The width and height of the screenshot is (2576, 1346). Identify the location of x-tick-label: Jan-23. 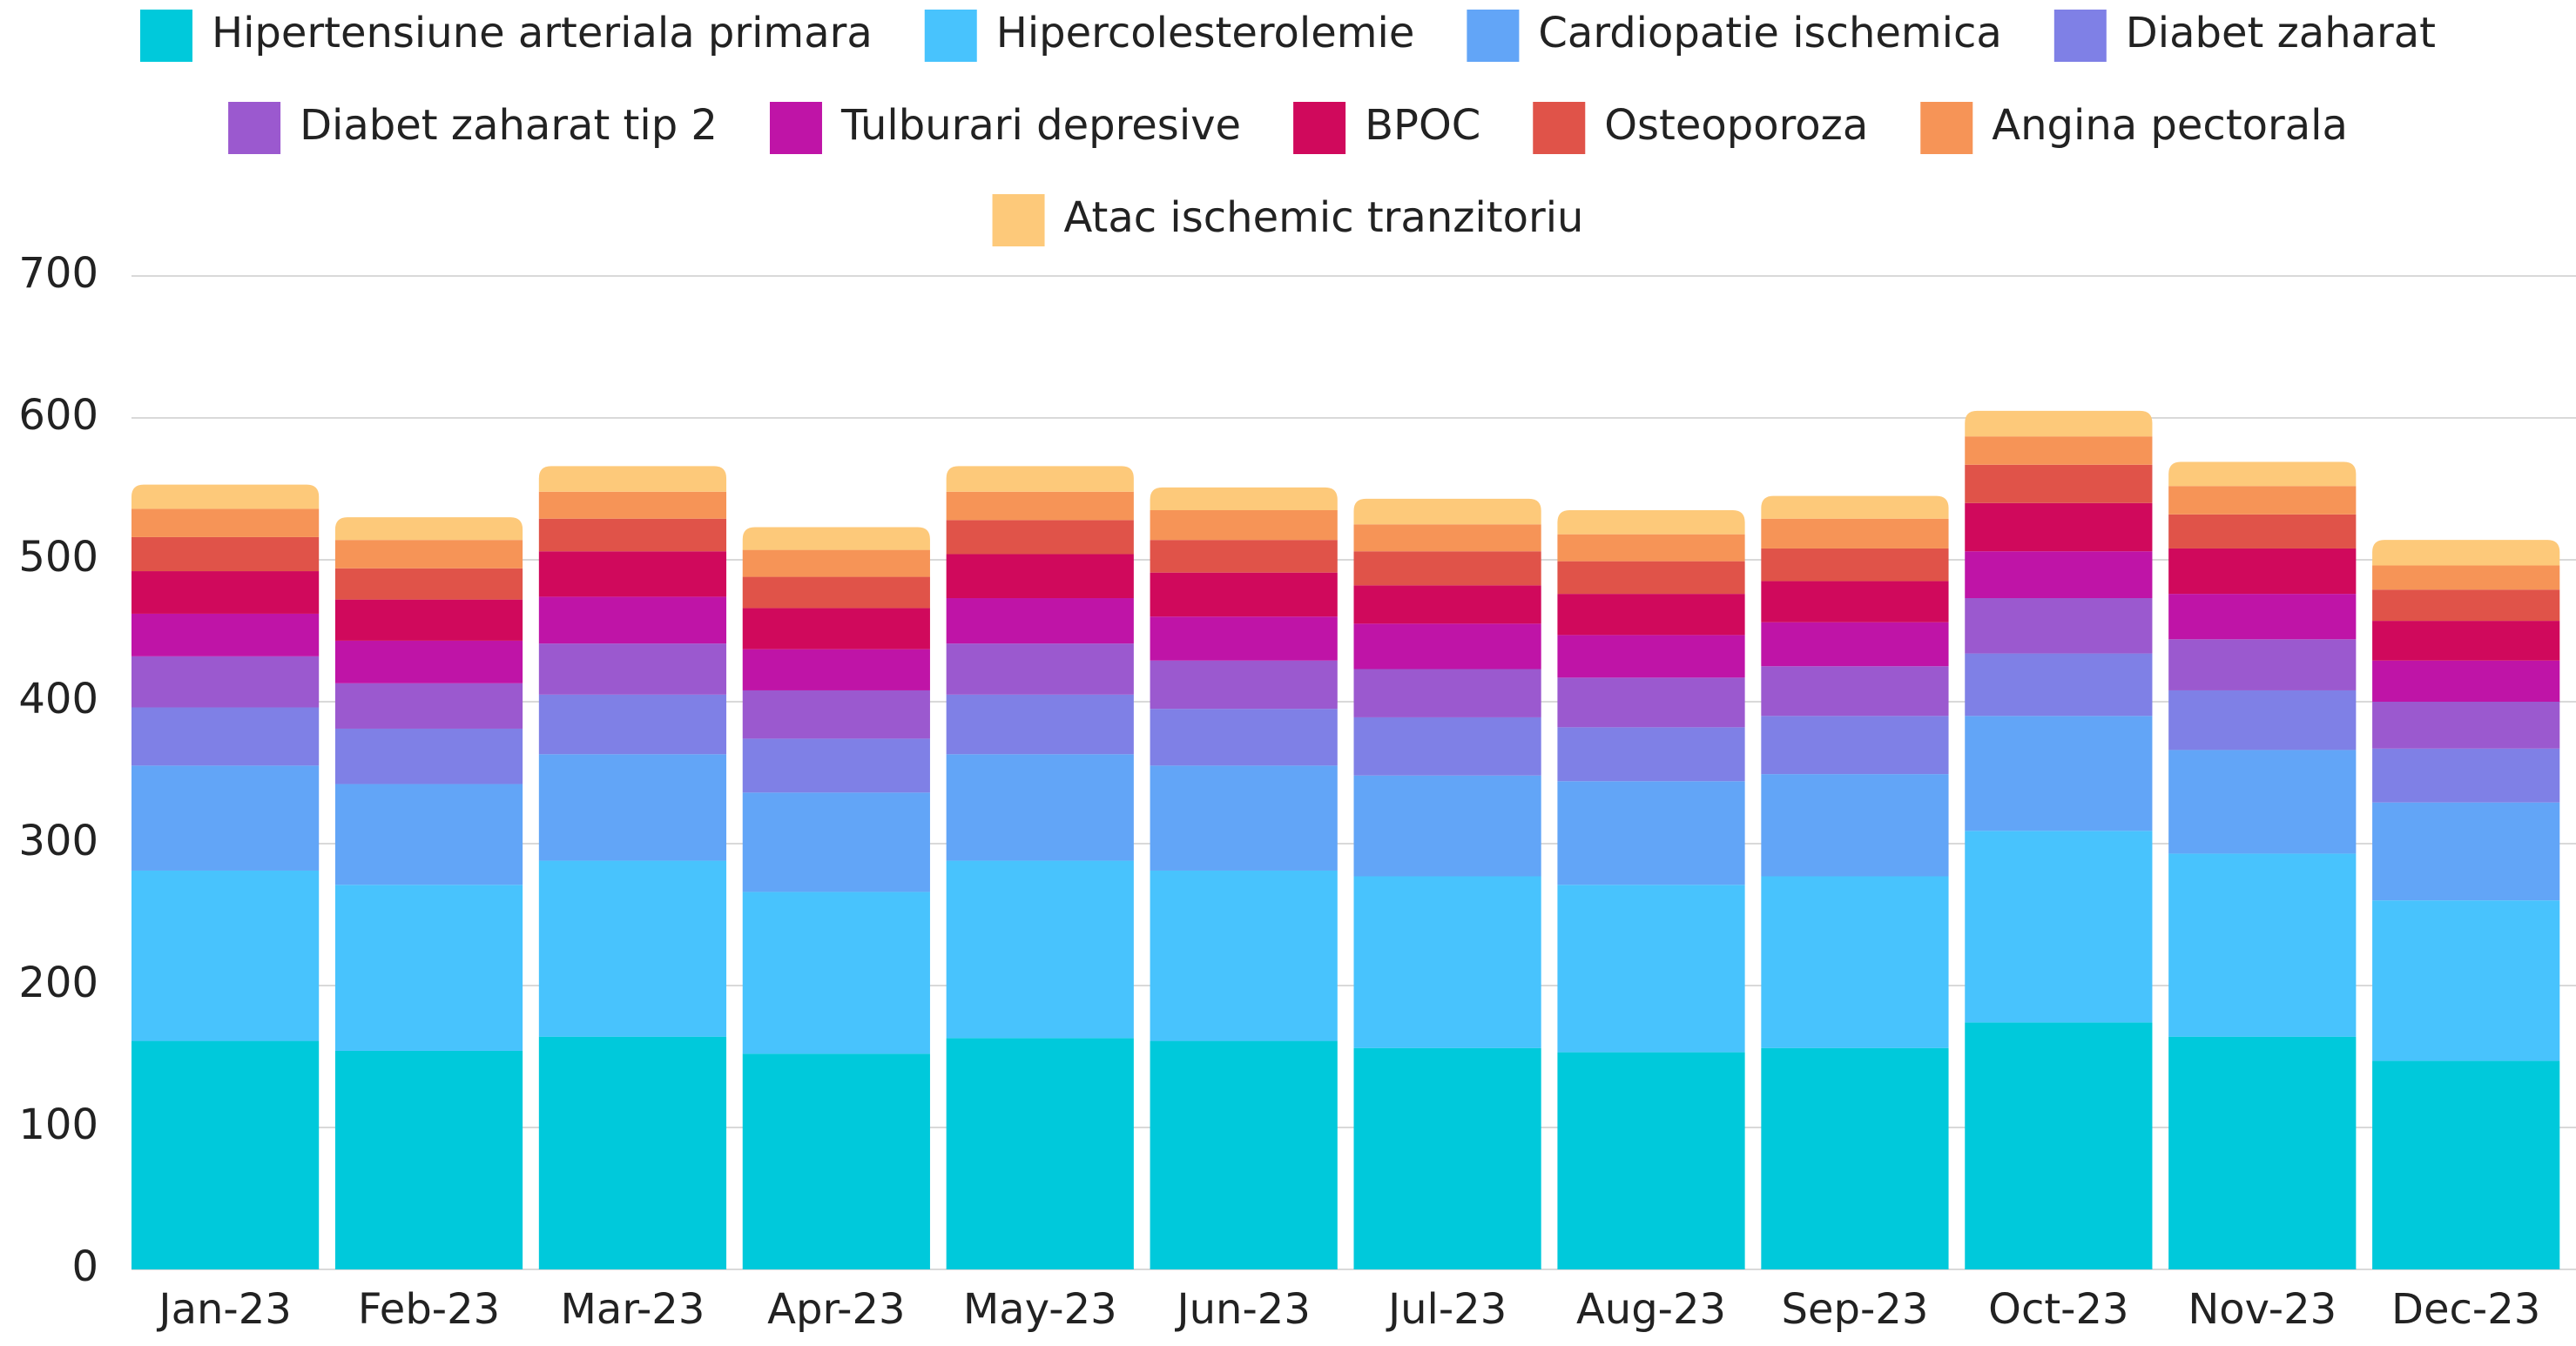
(224, 1309).